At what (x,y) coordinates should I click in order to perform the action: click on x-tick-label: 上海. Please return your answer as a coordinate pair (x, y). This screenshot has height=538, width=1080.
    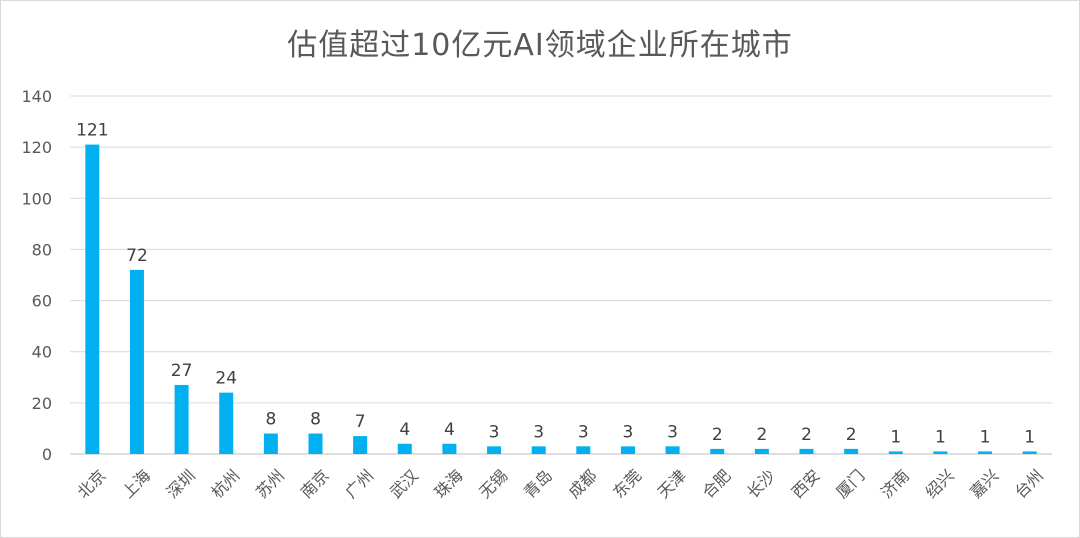
    Looking at the image, I should click on (136, 484).